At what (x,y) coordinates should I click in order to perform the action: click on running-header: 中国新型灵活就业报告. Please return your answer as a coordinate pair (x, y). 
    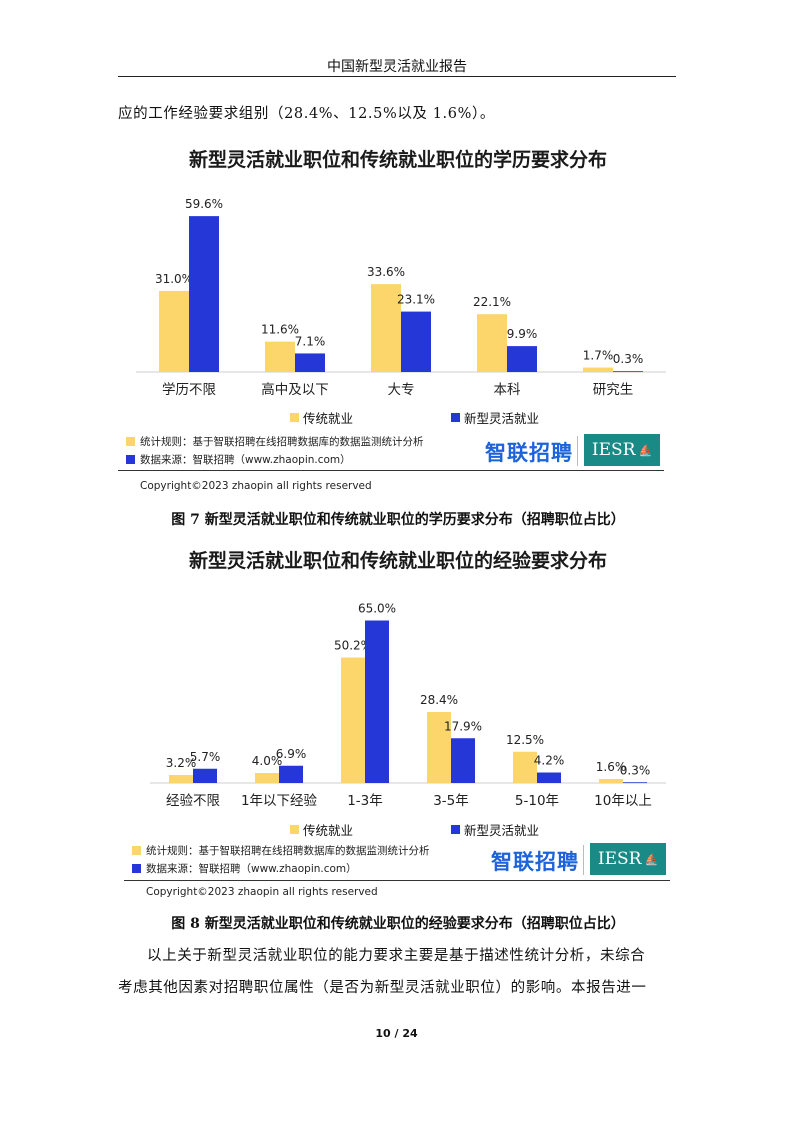
    Looking at the image, I should click on (397, 67).